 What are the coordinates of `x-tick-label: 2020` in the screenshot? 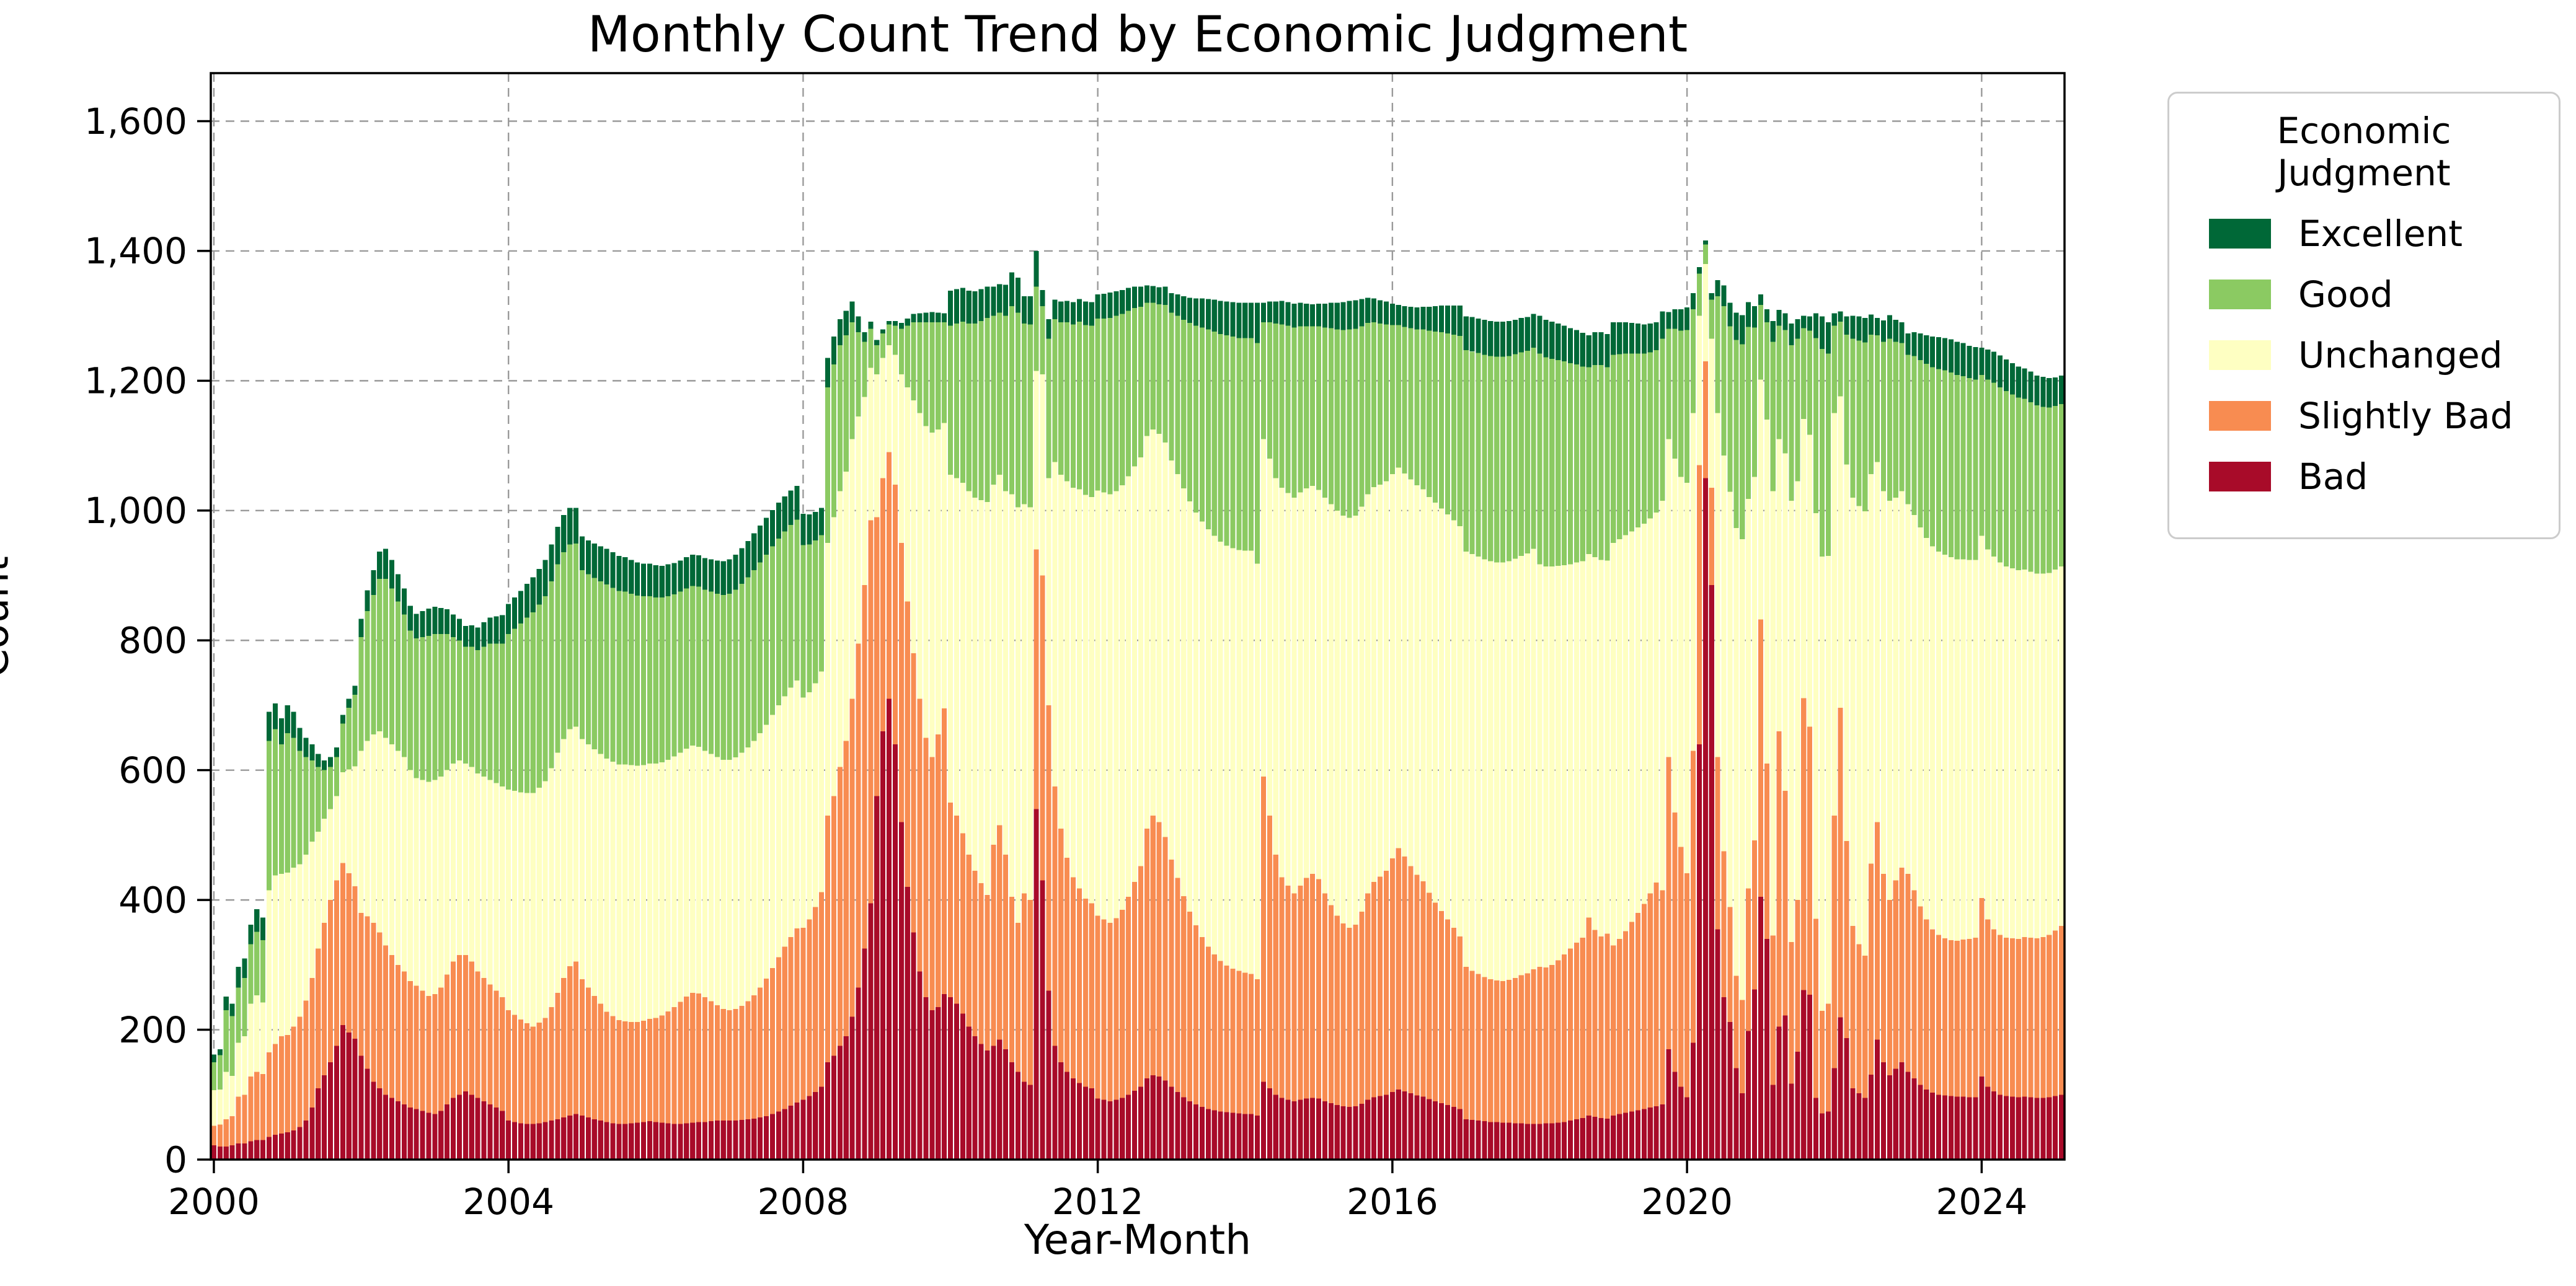 It's located at (1687, 1202).